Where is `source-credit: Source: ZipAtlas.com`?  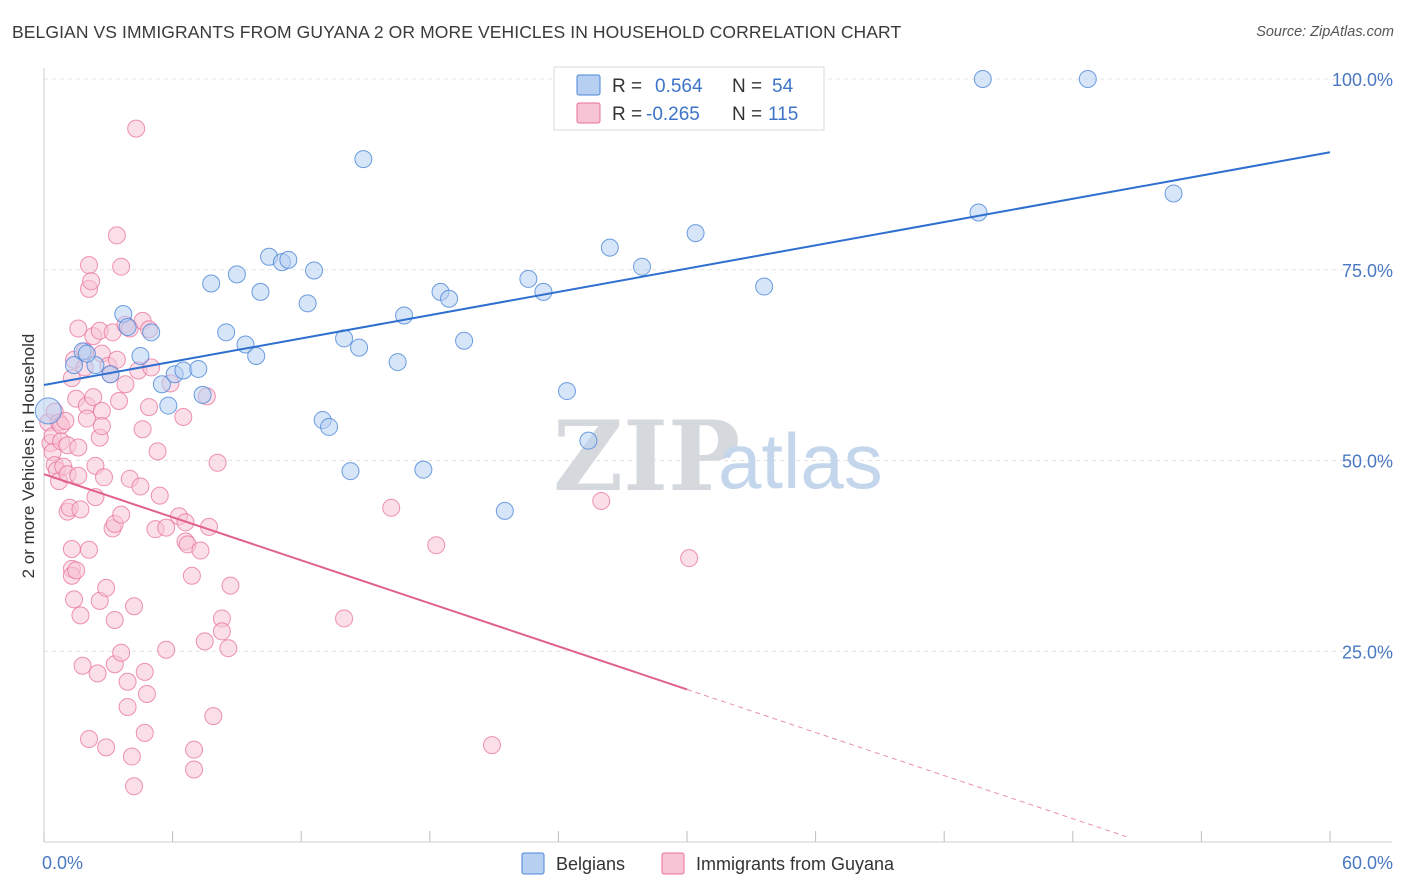 source-credit: Source: ZipAtlas.com is located at coordinates (1325, 32).